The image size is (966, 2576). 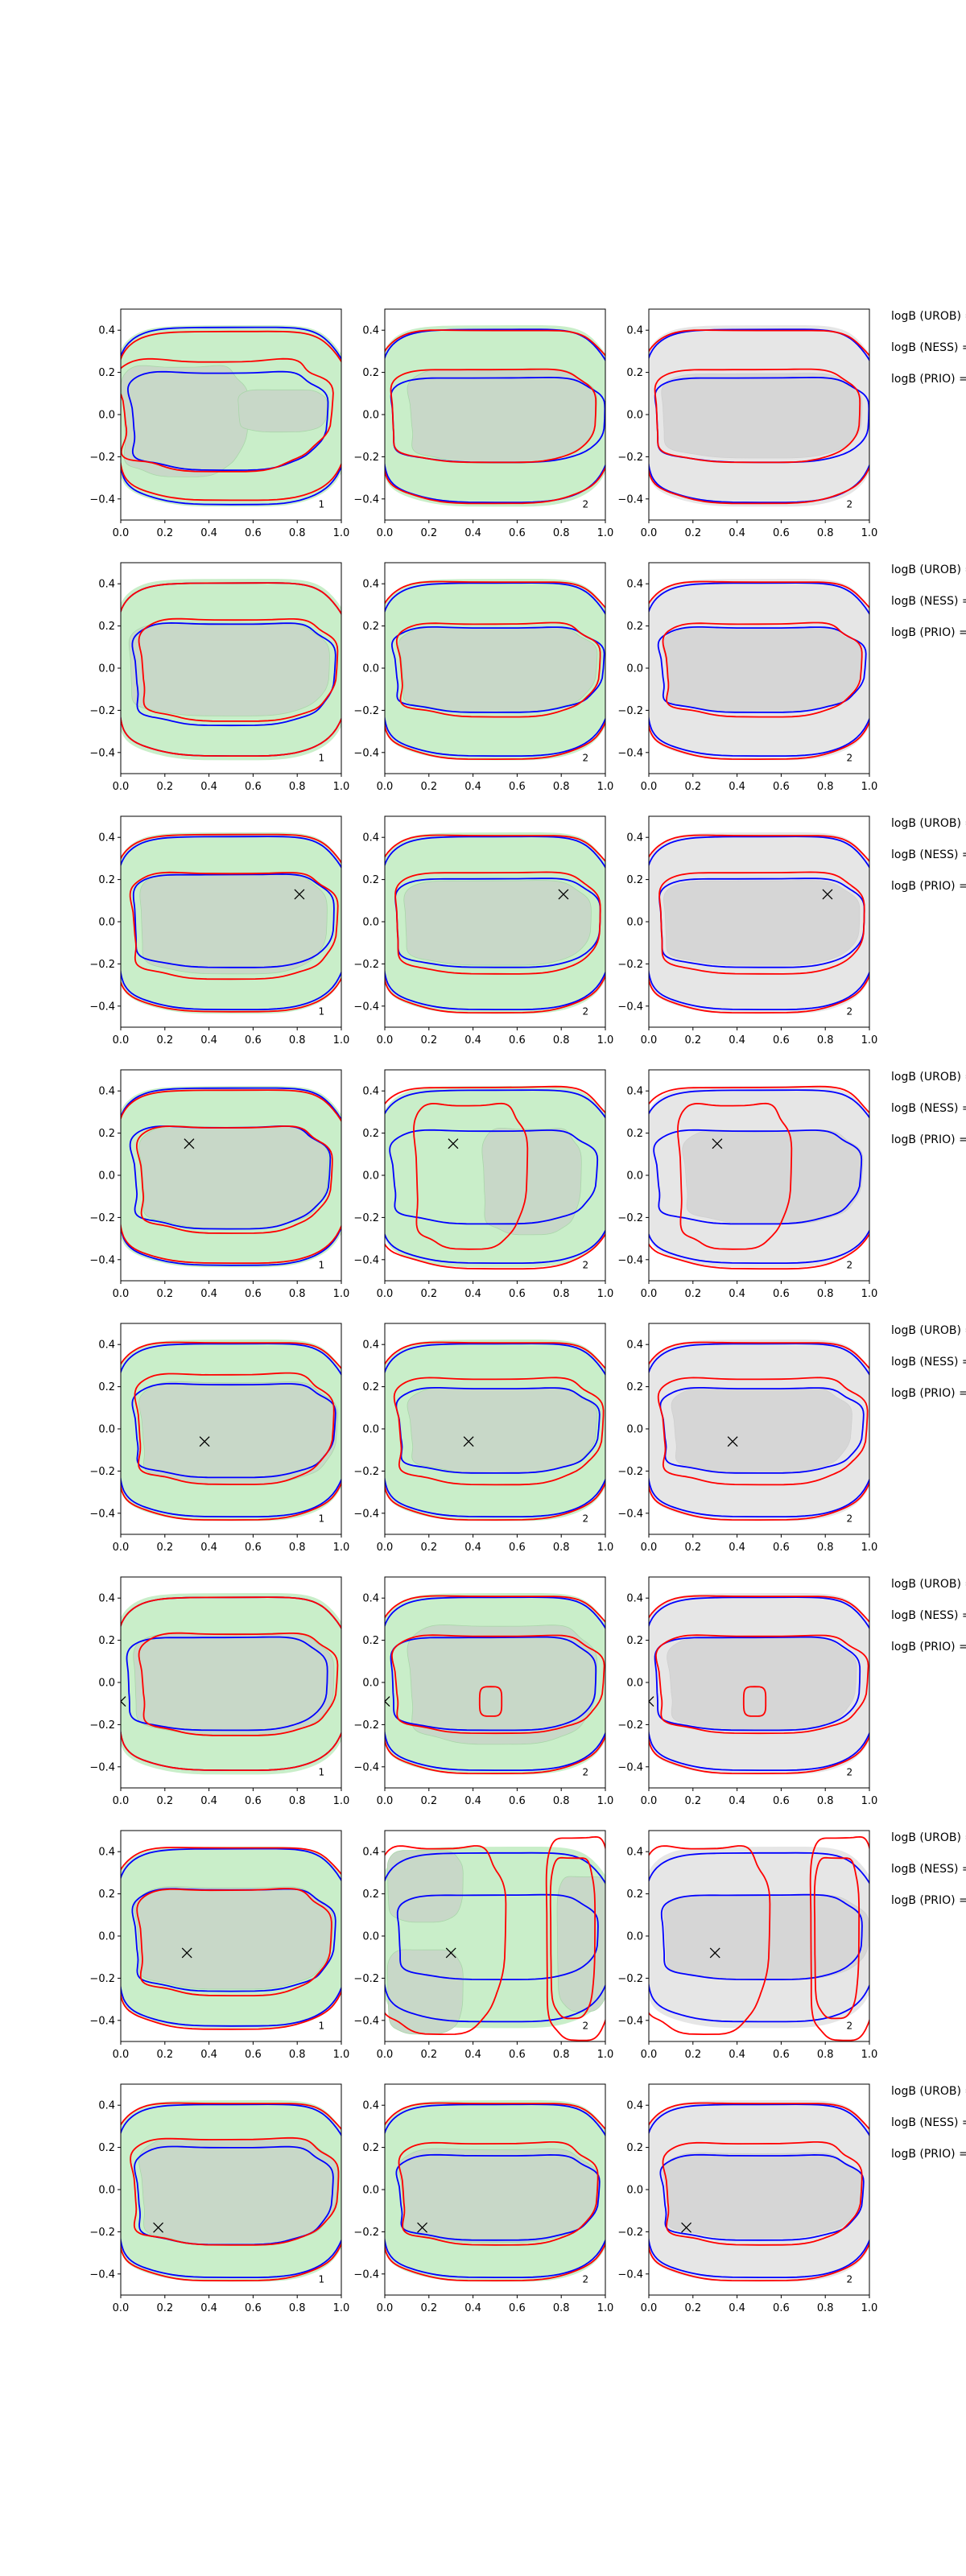 I want to click on panel-corner-label: 2, so click(x=850, y=1771).